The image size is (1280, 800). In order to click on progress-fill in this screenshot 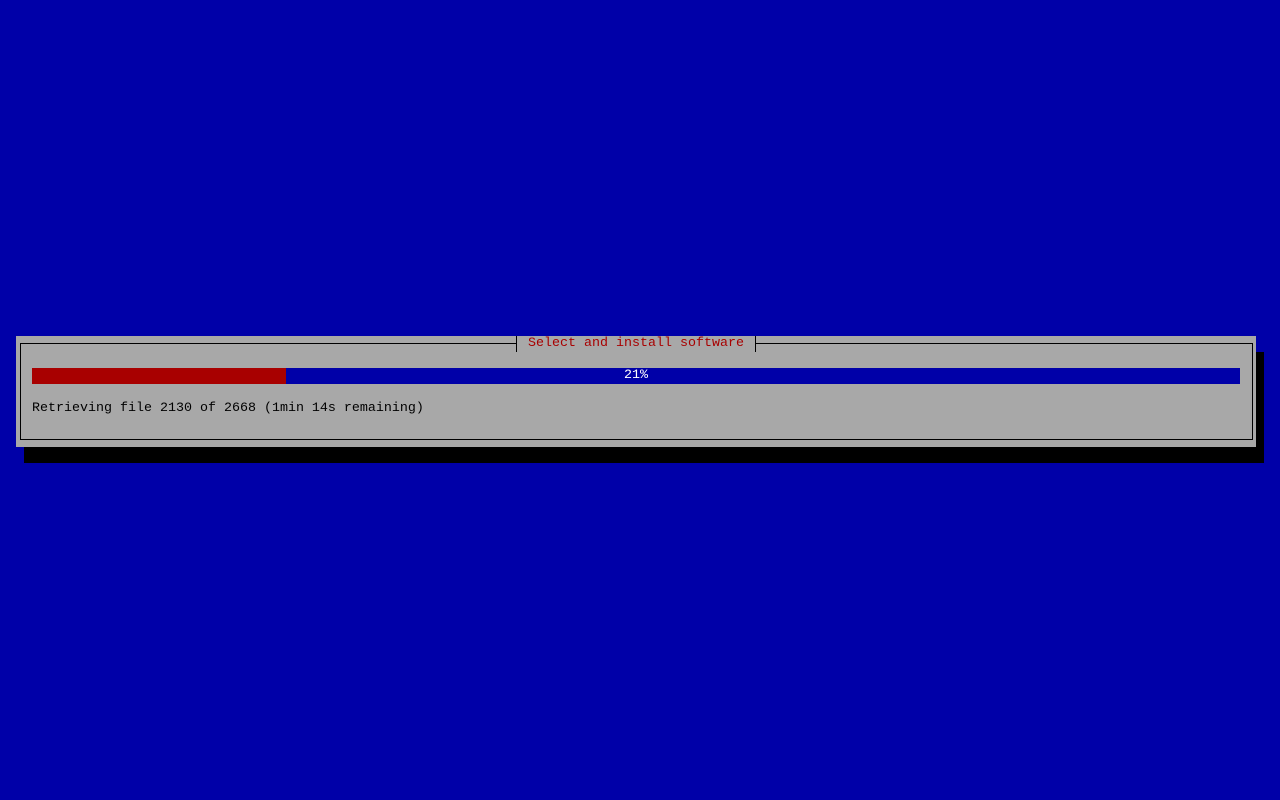, I will do `click(159, 376)`.